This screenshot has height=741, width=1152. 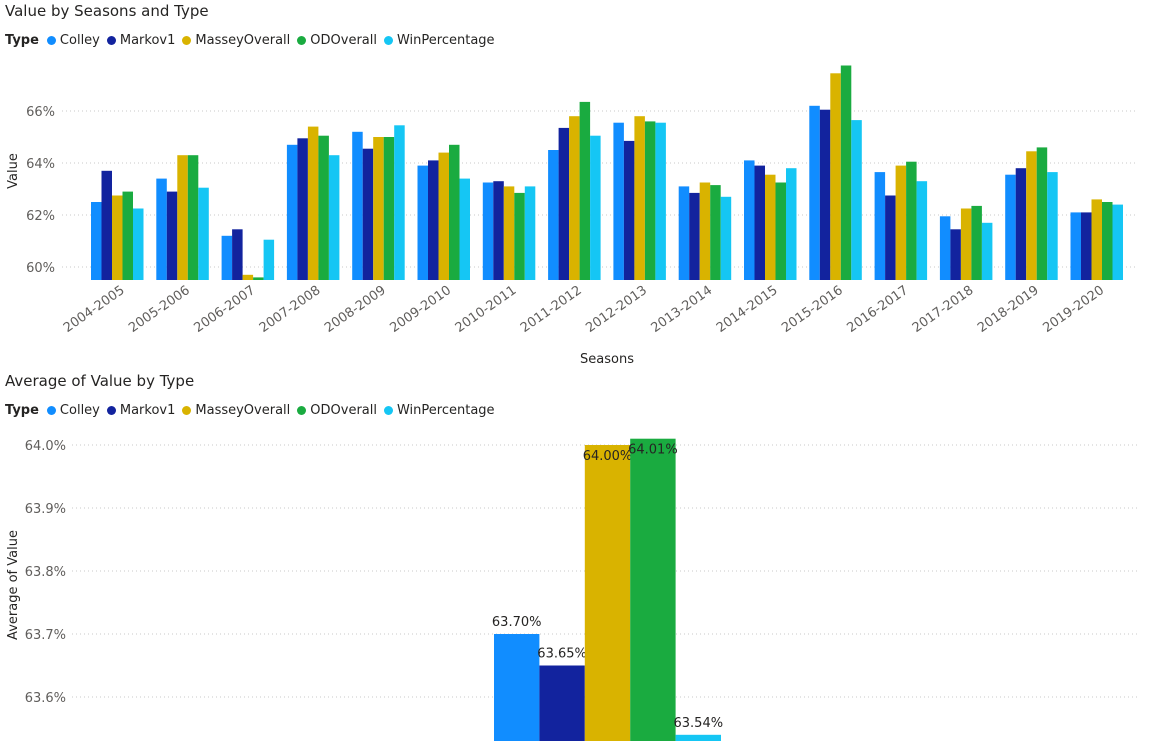 What do you see at coordinates (343, 40) in the screenshot?
I see `legend-label: ODOverall` at bounding box center [343, 40].